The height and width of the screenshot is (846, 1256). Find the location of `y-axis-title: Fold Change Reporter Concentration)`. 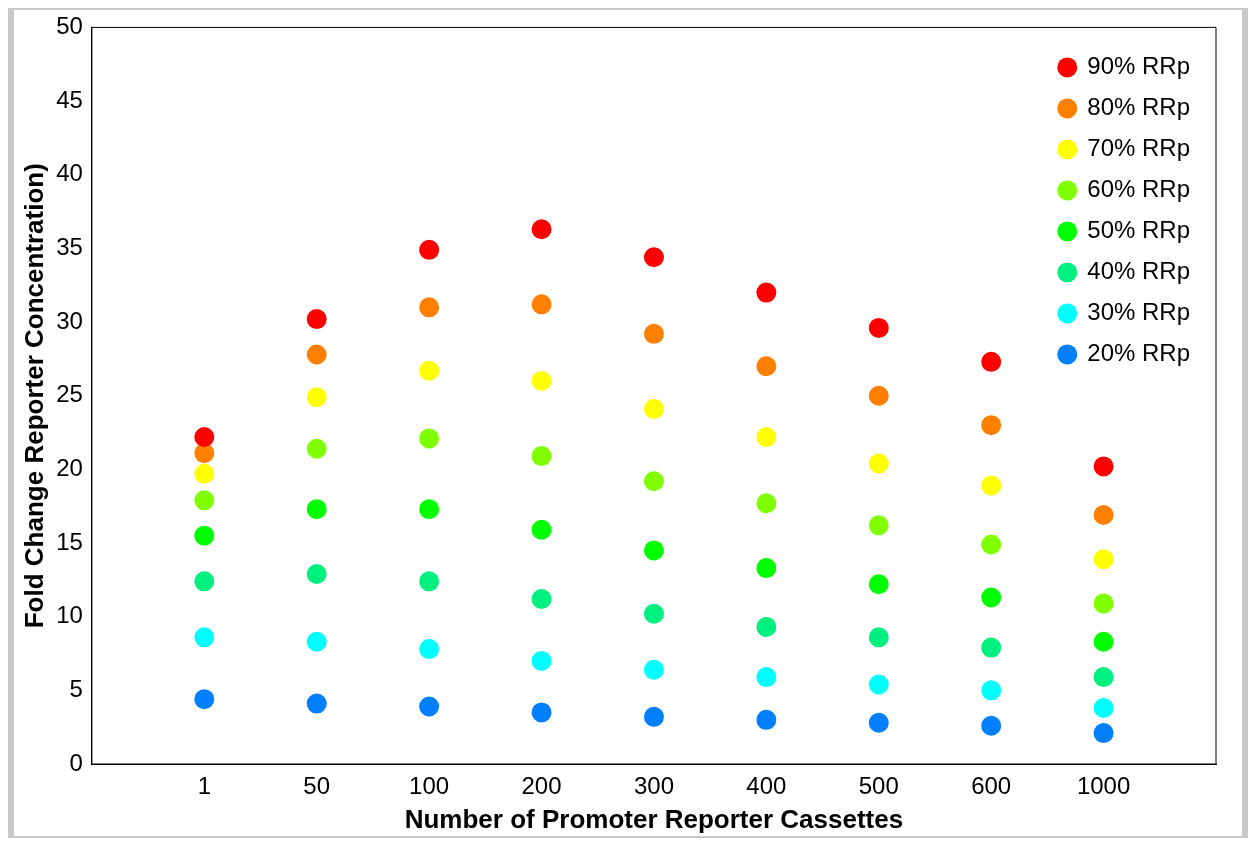

y-axis-title: Fold Change Reporter Concentration) is located at coordinates (33, 396).